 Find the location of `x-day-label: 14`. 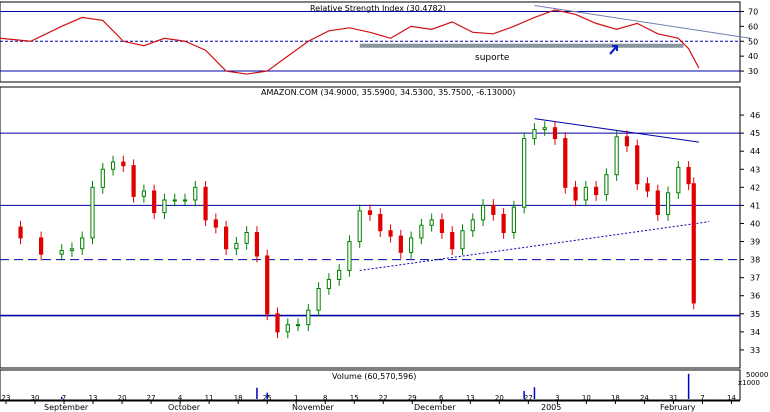

x-day-label: 14 is located at coordinates (731, 398).